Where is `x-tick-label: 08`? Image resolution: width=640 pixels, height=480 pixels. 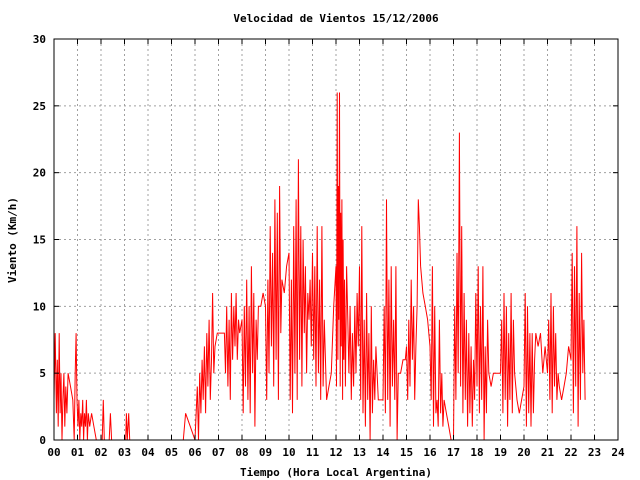
x-tick-label: 08 is located at coordinates (241, 452).